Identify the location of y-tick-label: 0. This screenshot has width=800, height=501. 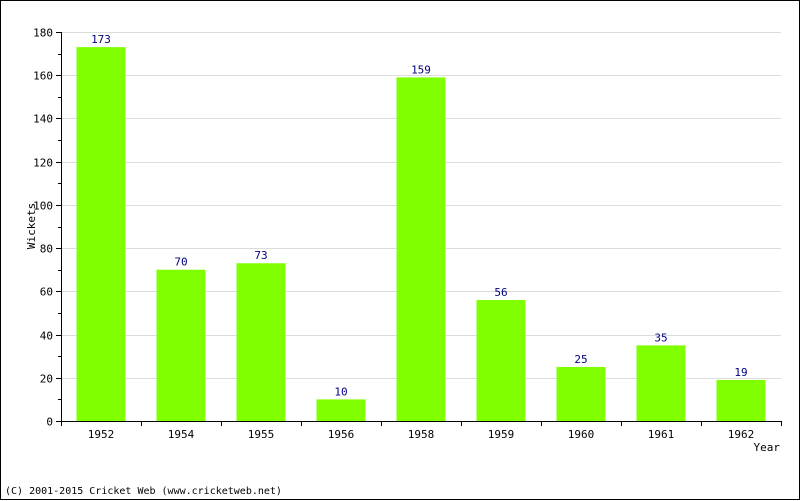
(49, 422).